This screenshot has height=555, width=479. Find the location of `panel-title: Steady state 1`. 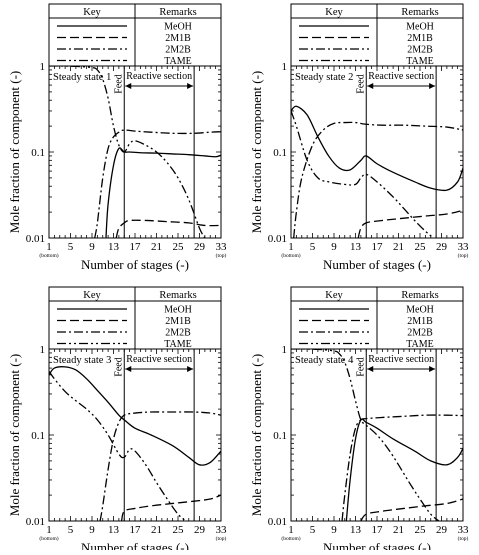

panel-title: Steady state 1 is located at coordinates (82, 77).